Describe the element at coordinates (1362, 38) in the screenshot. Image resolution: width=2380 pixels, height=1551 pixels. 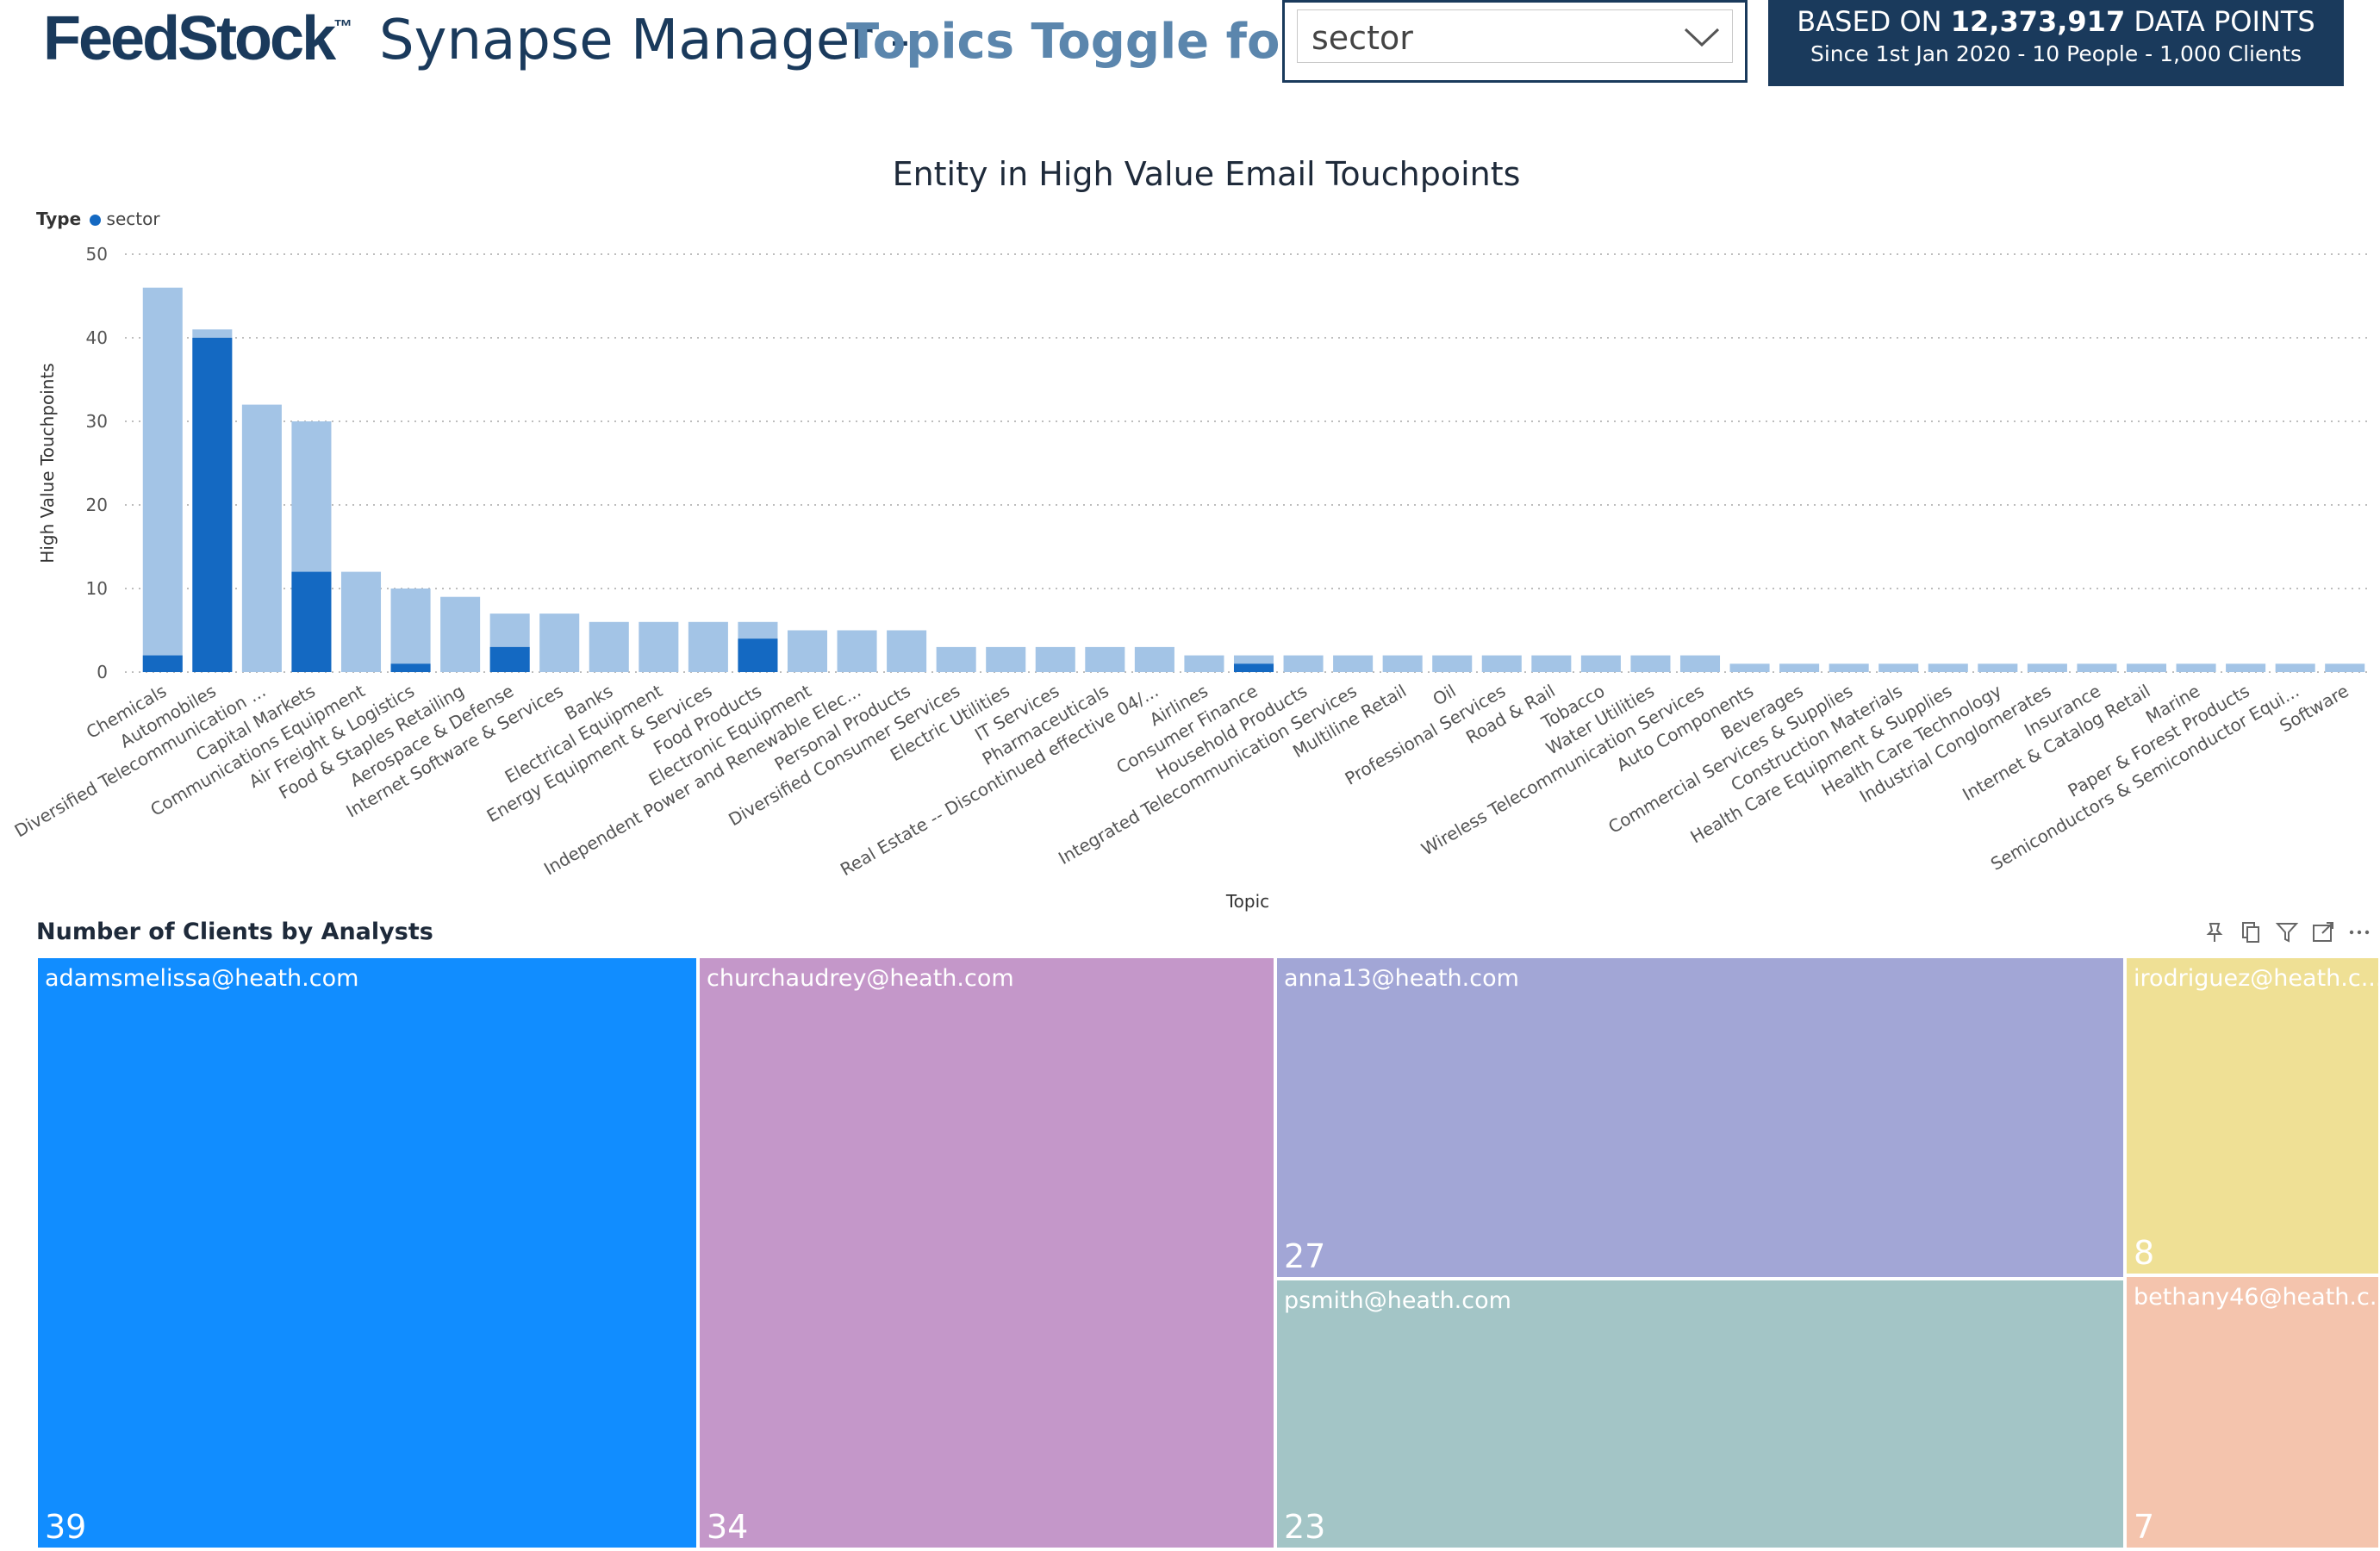
I see `dropdown-selected-value: sector` at that location.